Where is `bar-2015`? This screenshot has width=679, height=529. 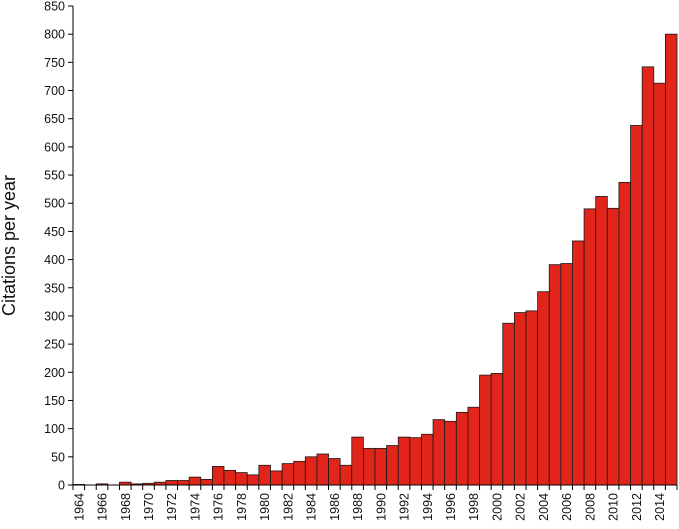 bar-2015 is located at coordinates (671, 259).